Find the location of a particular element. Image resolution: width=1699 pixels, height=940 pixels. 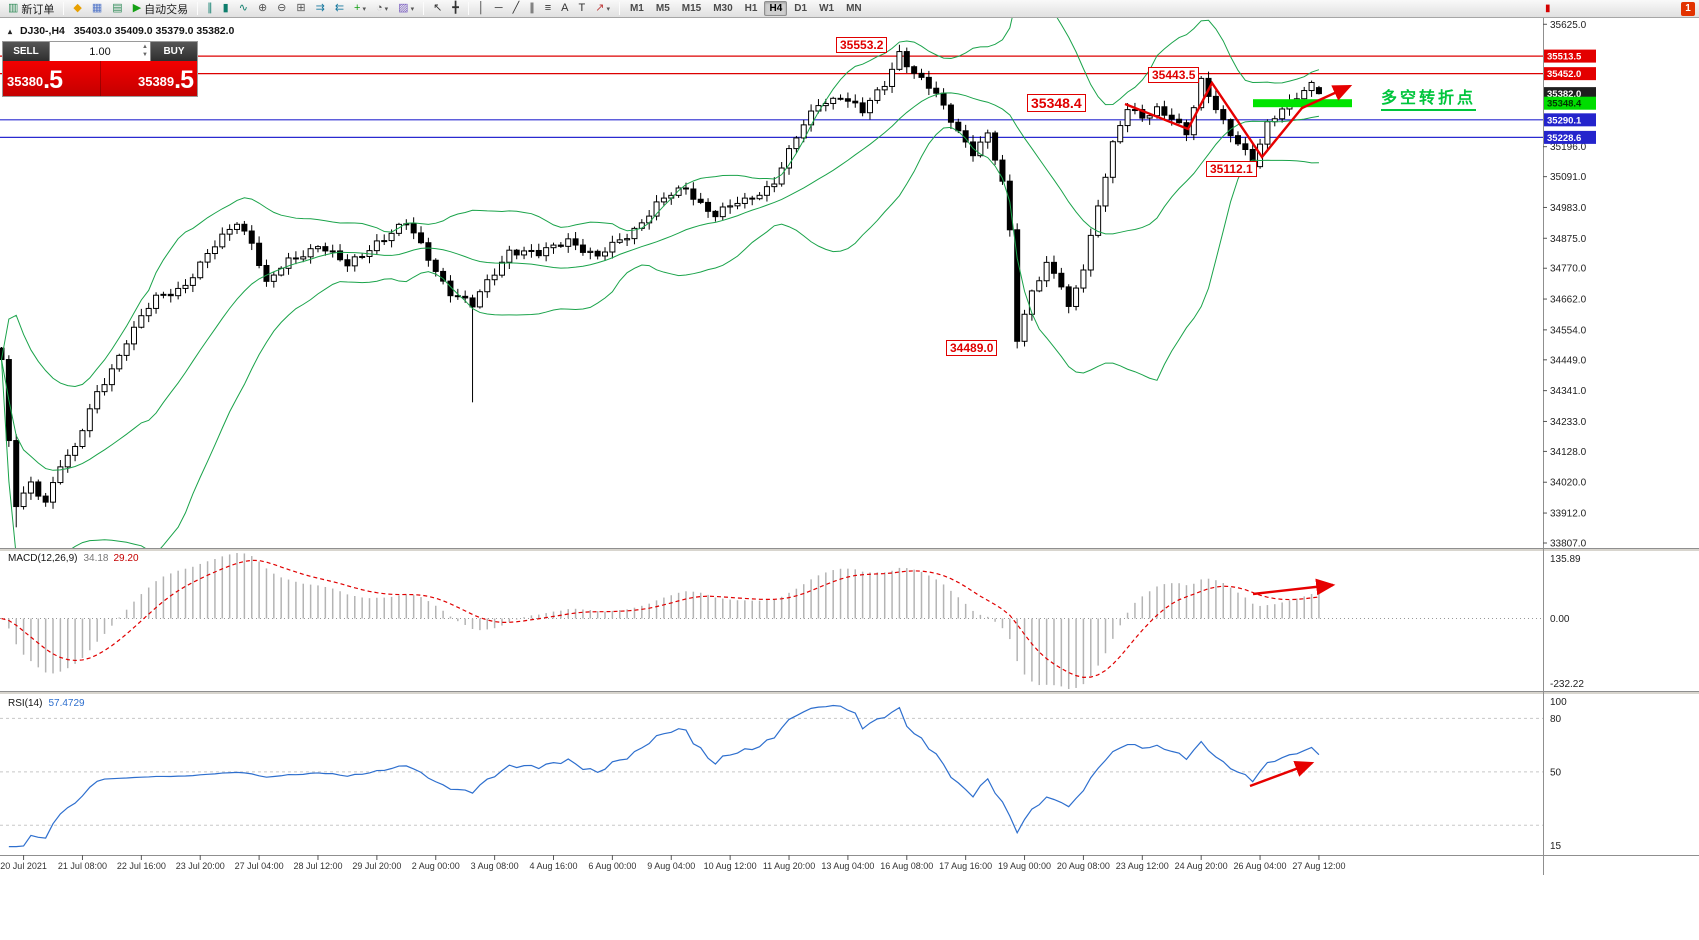

turning-point-label: 多空转折点 is located at coordinates (1429, 97).